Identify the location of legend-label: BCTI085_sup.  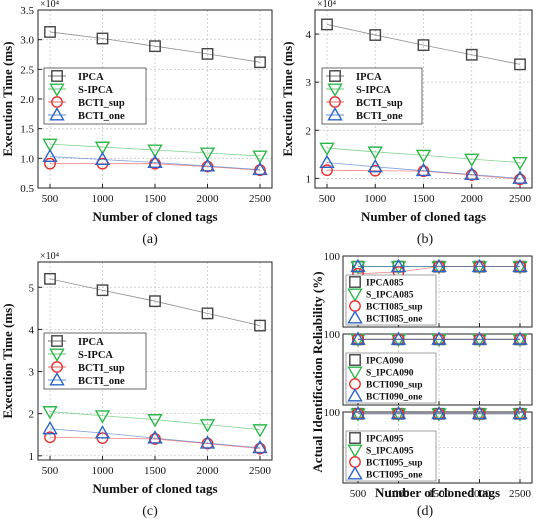
(394, 308).